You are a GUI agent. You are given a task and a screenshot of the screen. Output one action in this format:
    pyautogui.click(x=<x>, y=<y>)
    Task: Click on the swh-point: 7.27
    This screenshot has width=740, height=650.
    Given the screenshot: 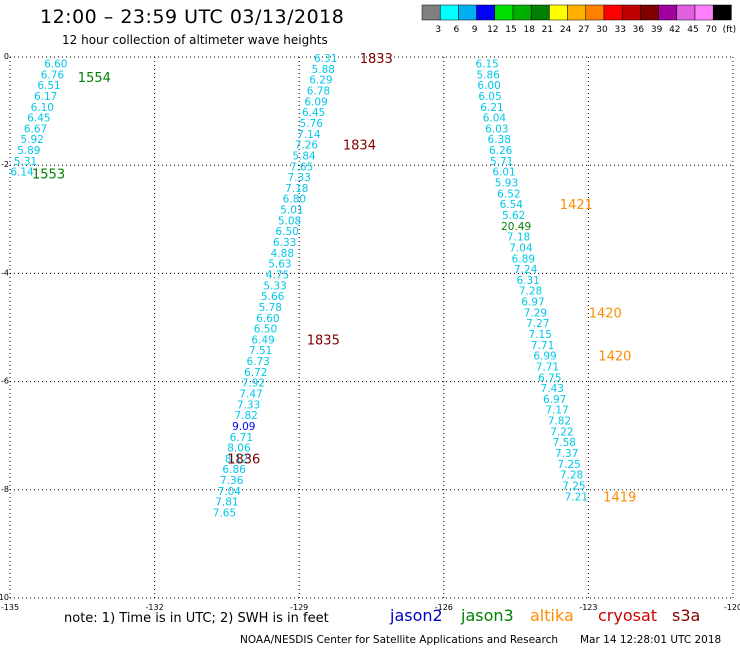 What is the action you would take?
    pyautogui.click(x=537, y=324)
    